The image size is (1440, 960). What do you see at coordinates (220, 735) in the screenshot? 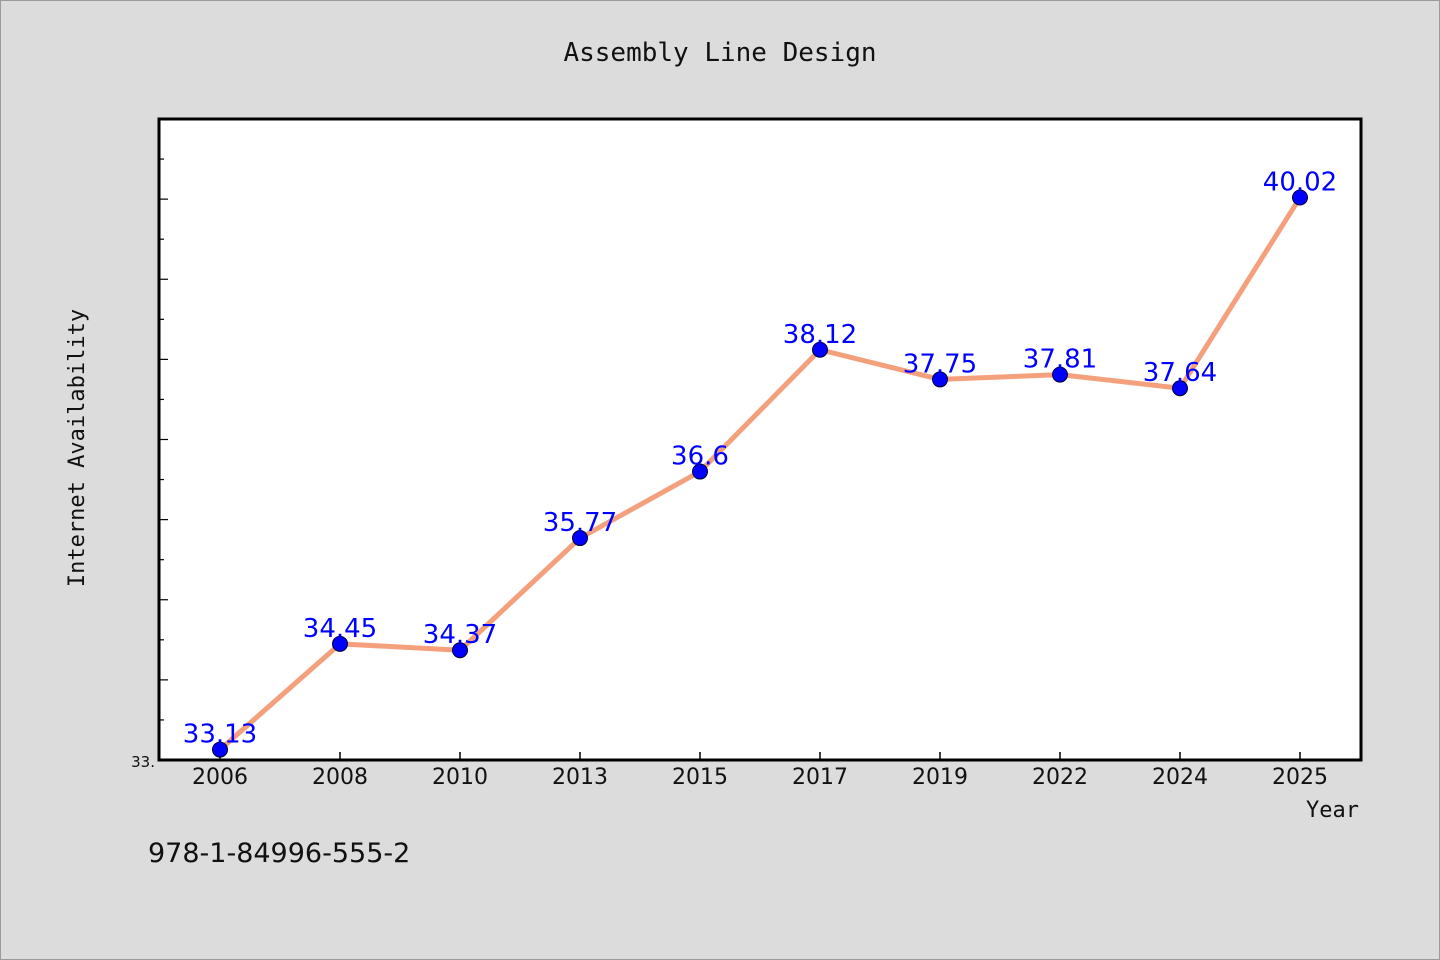
I see `data-label: 33.13` at bounding box center [220, 735].